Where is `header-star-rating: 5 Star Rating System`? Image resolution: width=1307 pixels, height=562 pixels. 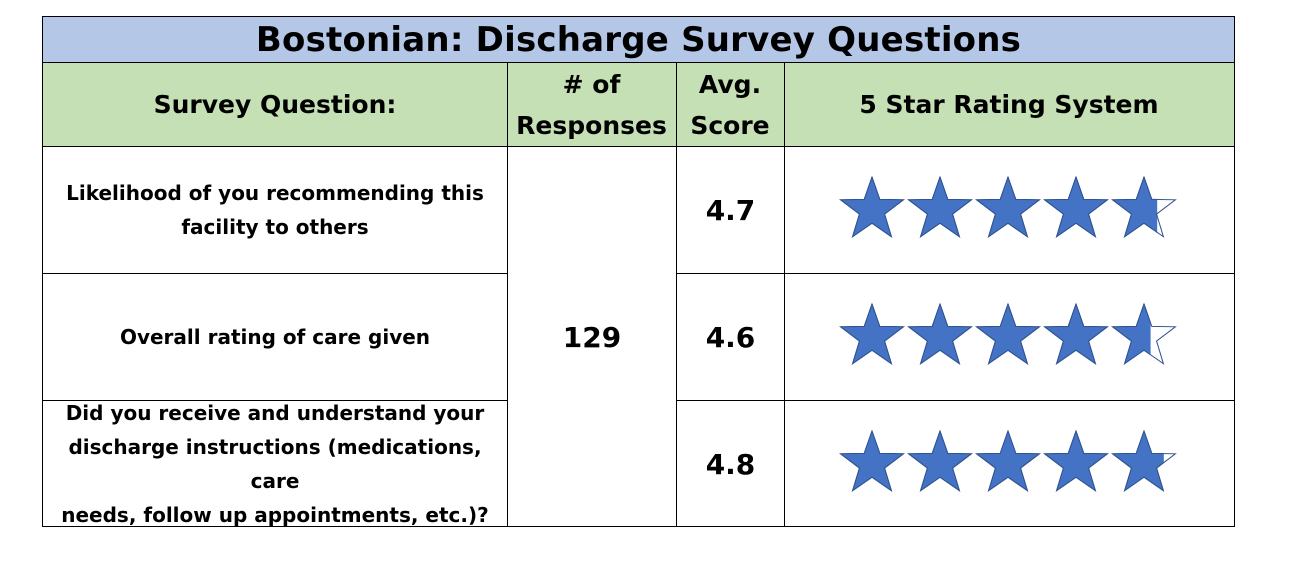
header-star-rating: 5 Star Rating System is located at coordinates (1009, 104).